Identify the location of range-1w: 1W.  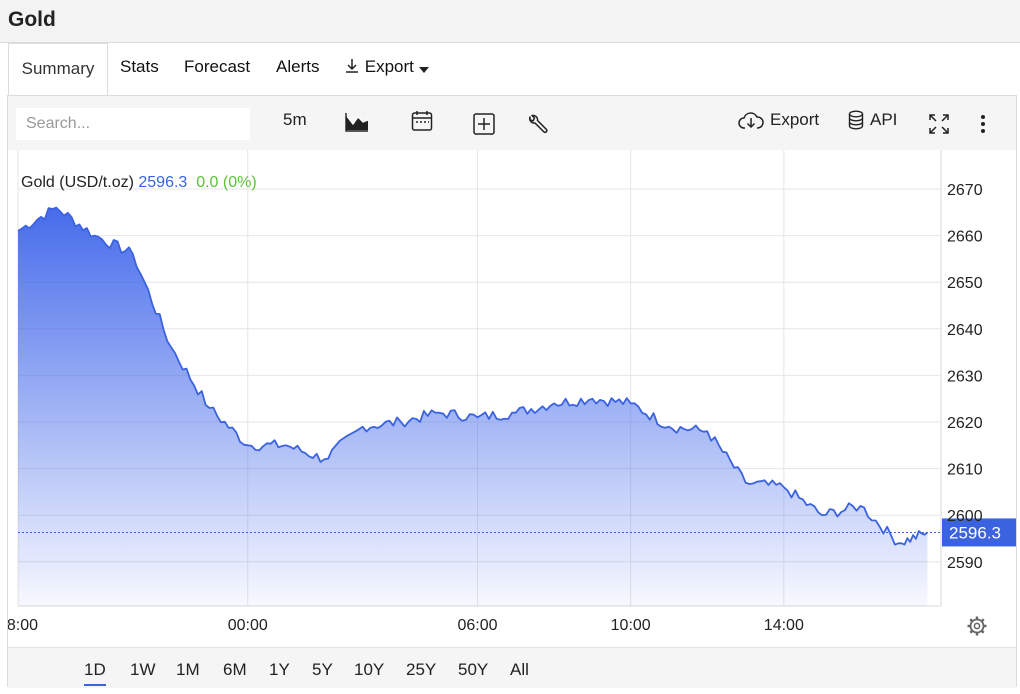
(143, 669).